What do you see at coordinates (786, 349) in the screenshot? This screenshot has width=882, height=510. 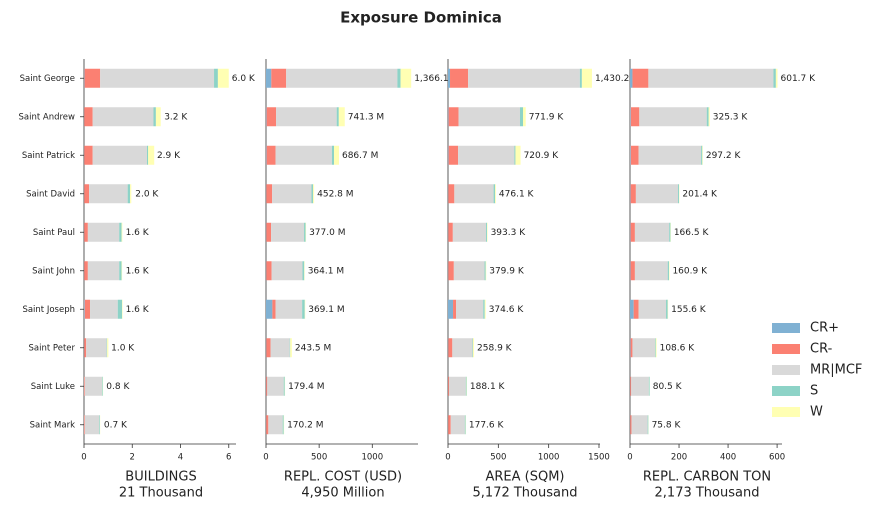 I see `legend-swatch` at bounding box center [786, 349].